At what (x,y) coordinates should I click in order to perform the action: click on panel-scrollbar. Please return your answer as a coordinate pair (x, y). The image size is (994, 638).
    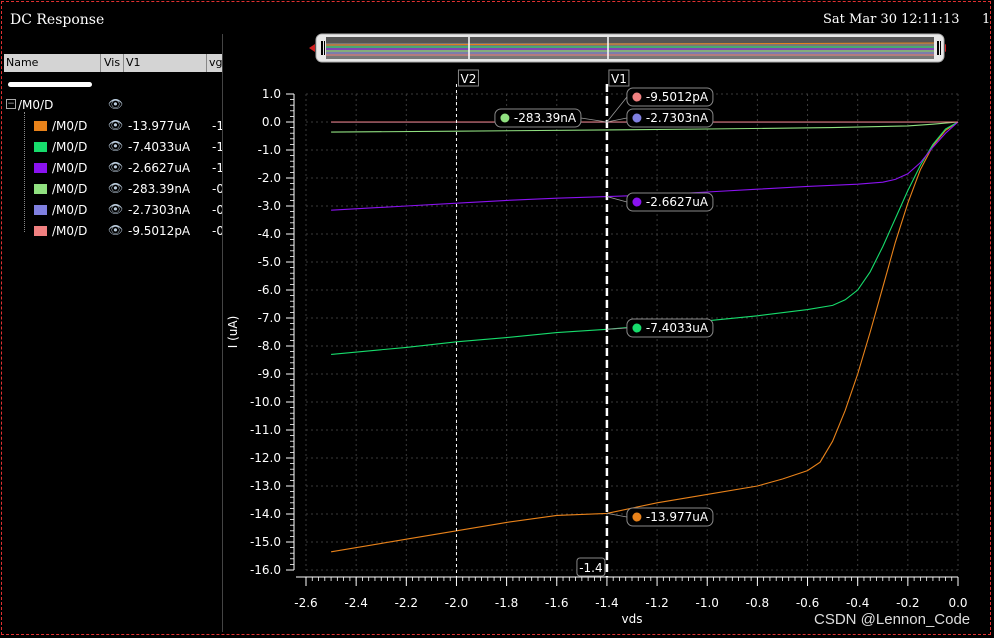
    Looking at the image, I should click on (50, 84).